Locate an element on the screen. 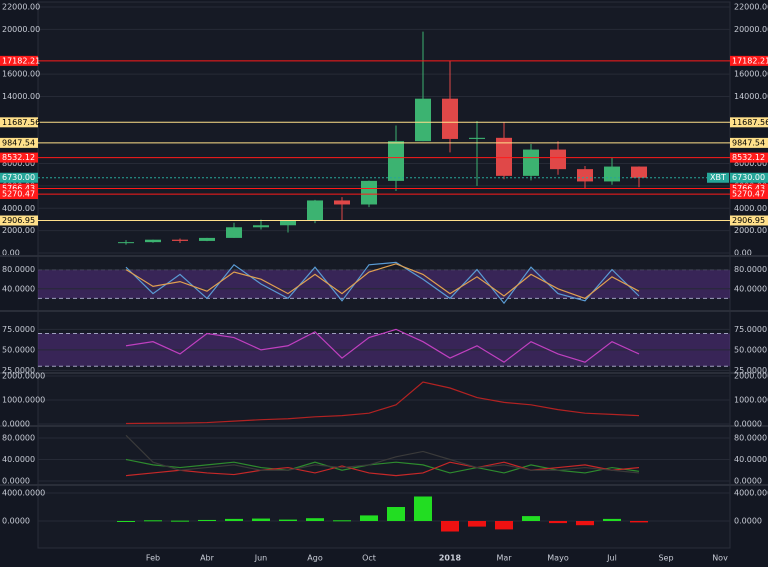 This screenshot has width=768, height=567. x-tick-label: Ago is located at coordinates (315, 558).